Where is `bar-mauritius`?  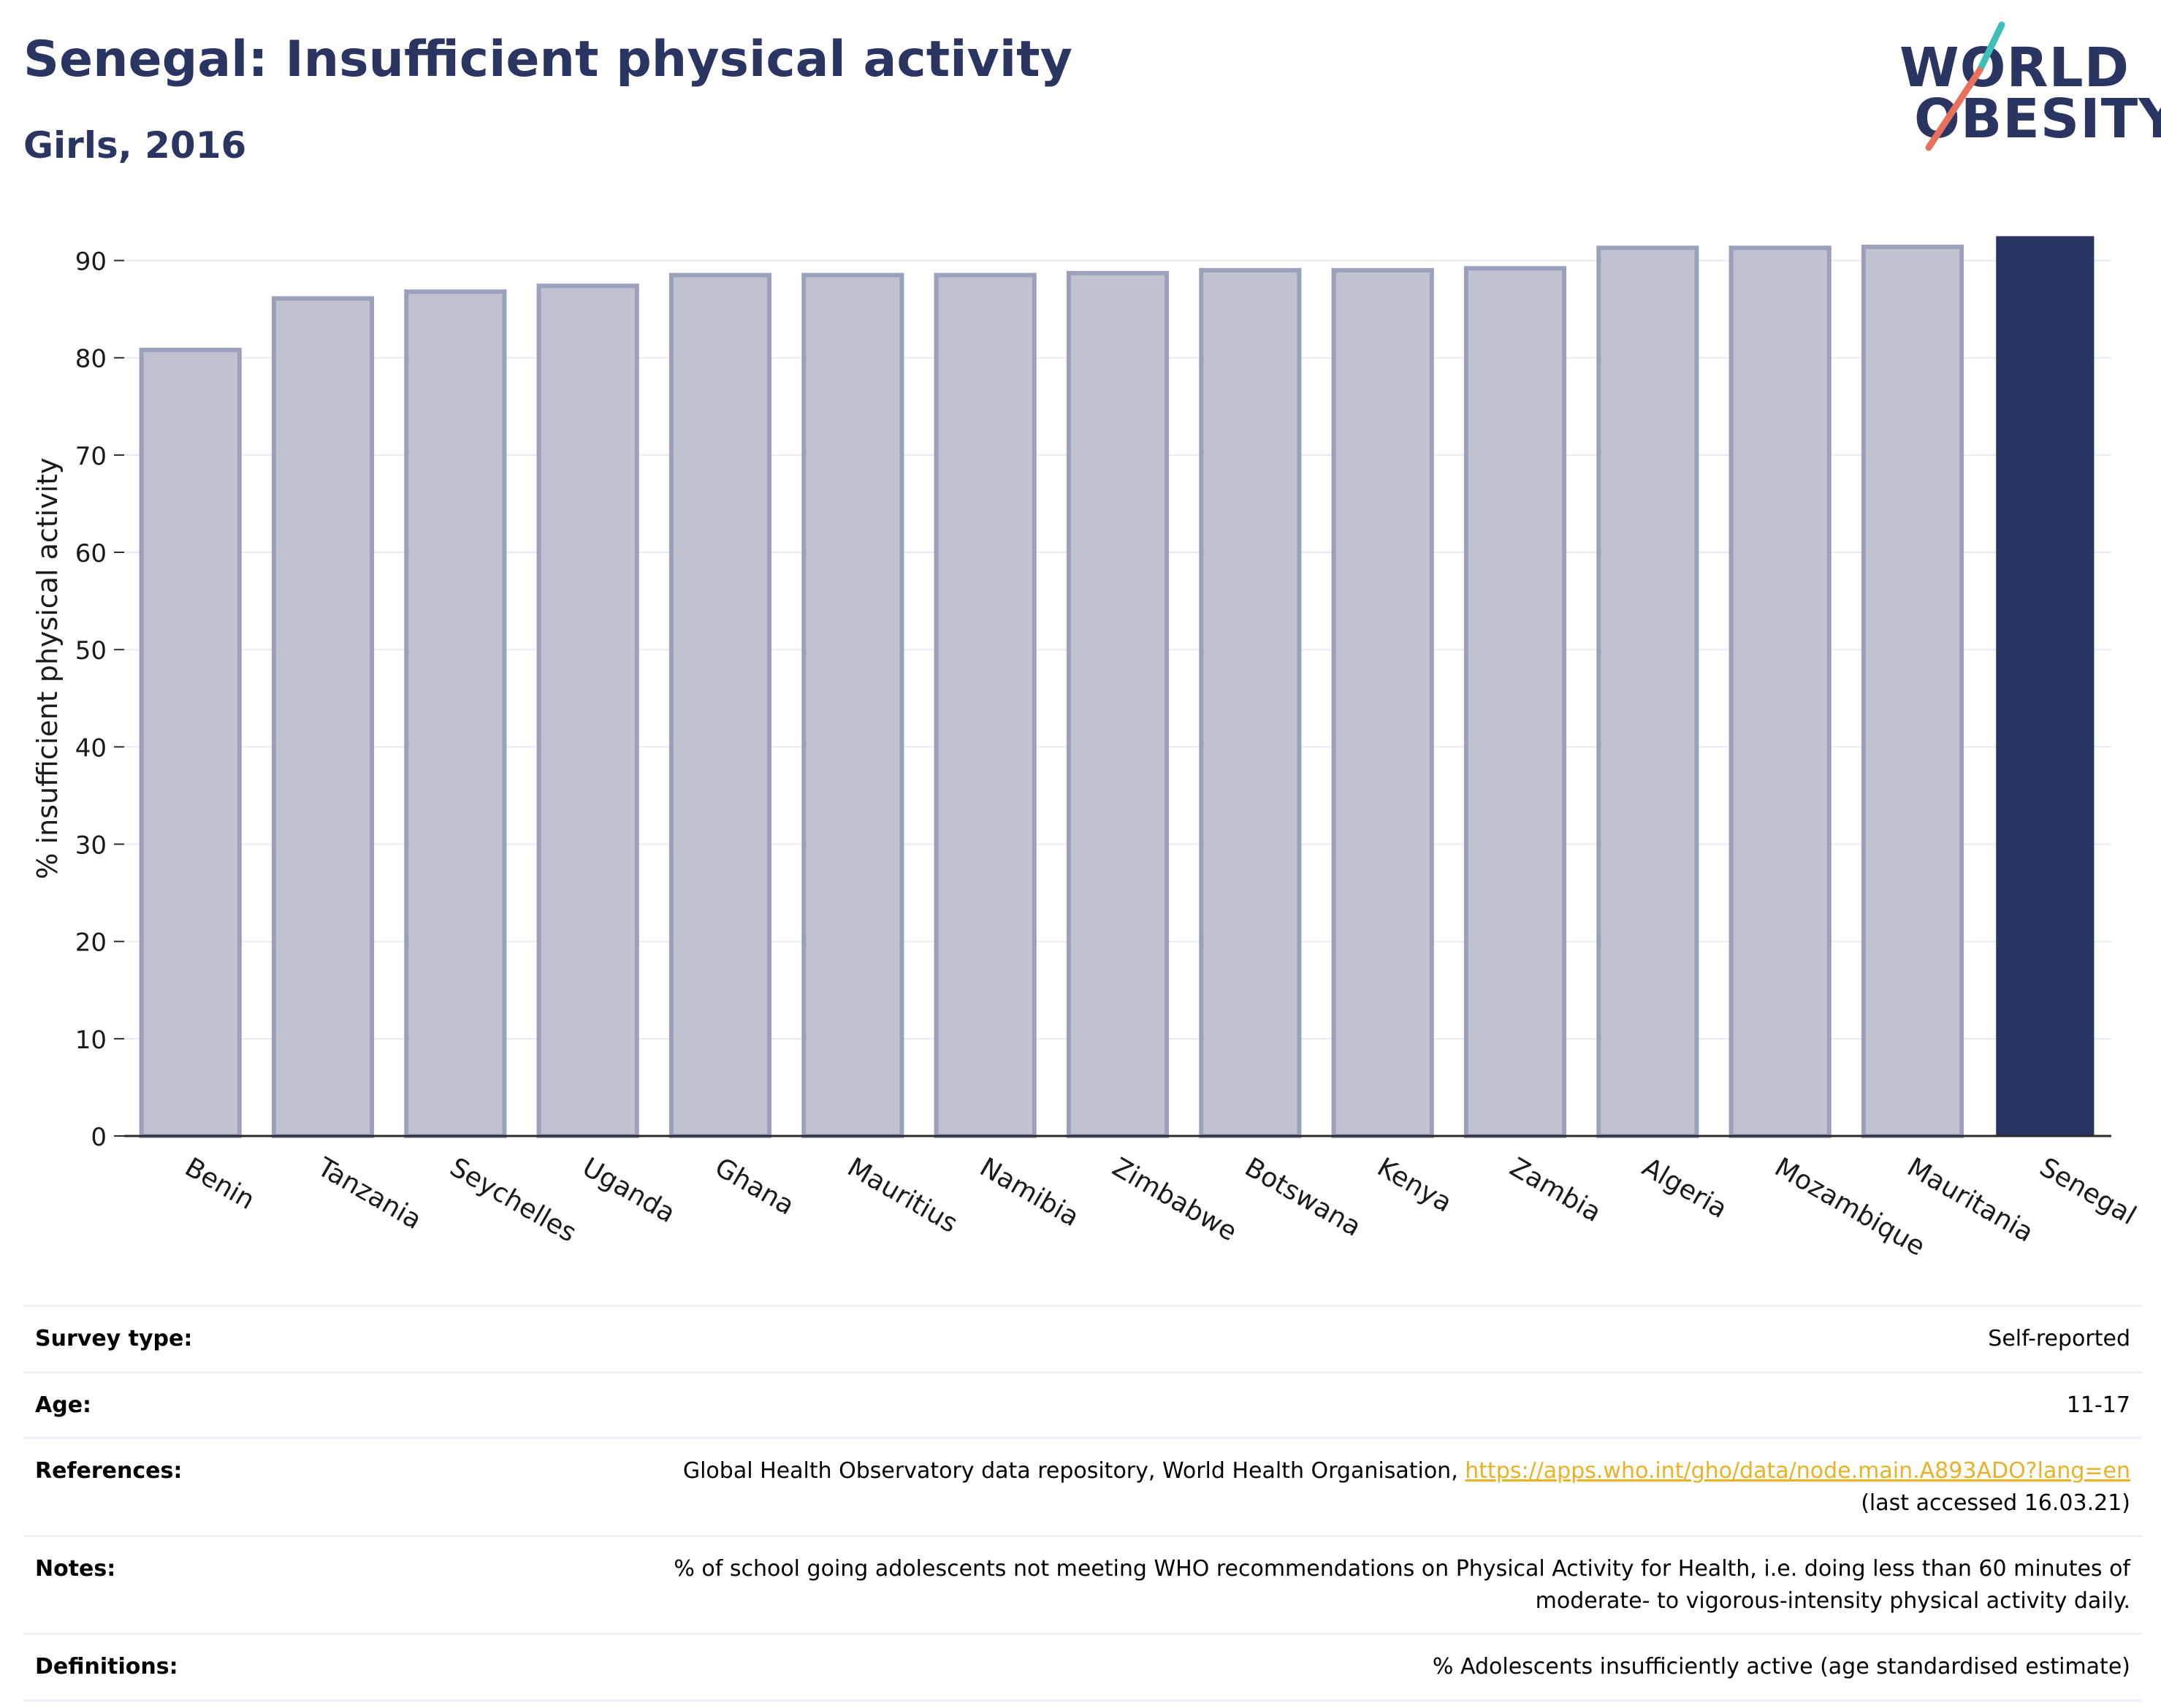 bar-mauritius is located at coordinates (852, 705).